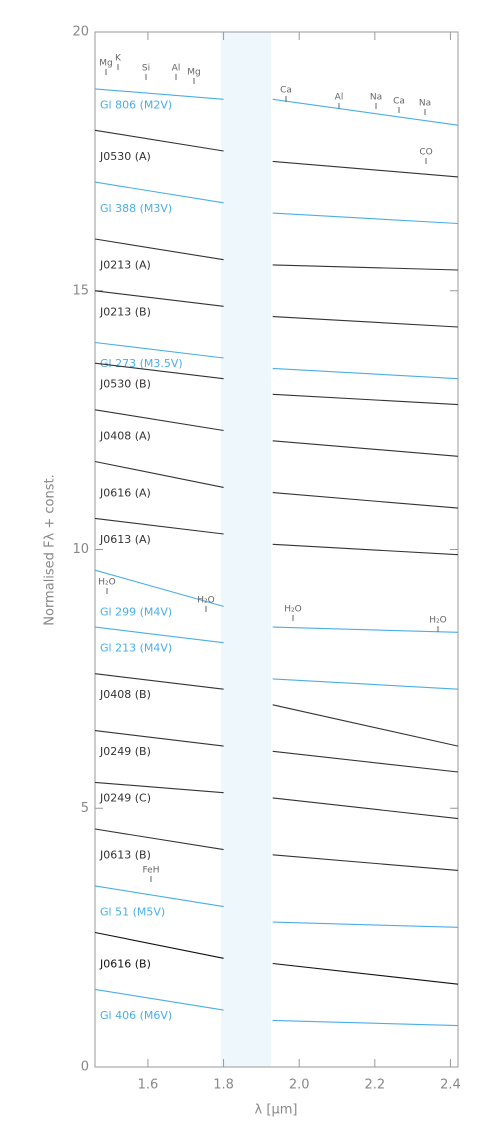 Image resolution: width=485 pixels, height=1131 pixels. Describe the element at coordinates (136, 648) in the screenshot. I see `spectrum-label: Gl 213 (M4V)` at that location.